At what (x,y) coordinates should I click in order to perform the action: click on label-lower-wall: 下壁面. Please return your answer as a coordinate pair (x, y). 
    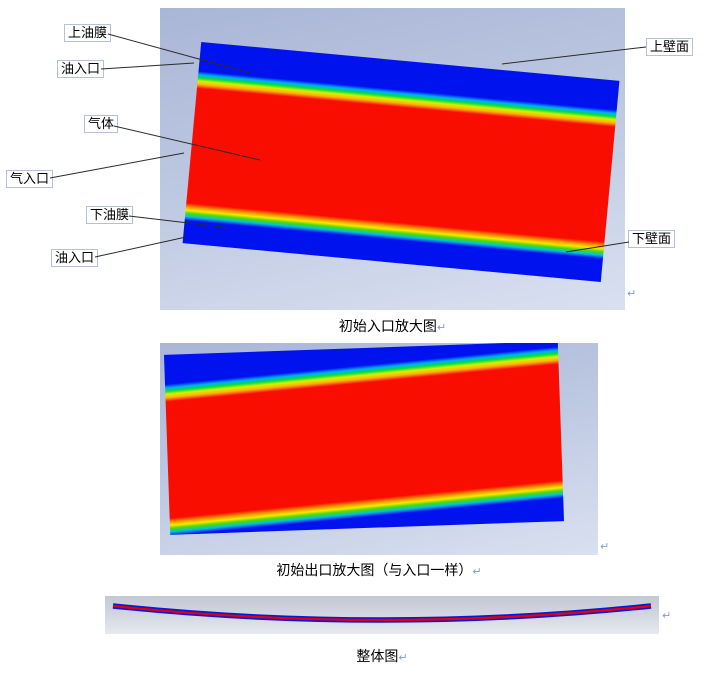
    Looking at the image, I should click on (652, 239).